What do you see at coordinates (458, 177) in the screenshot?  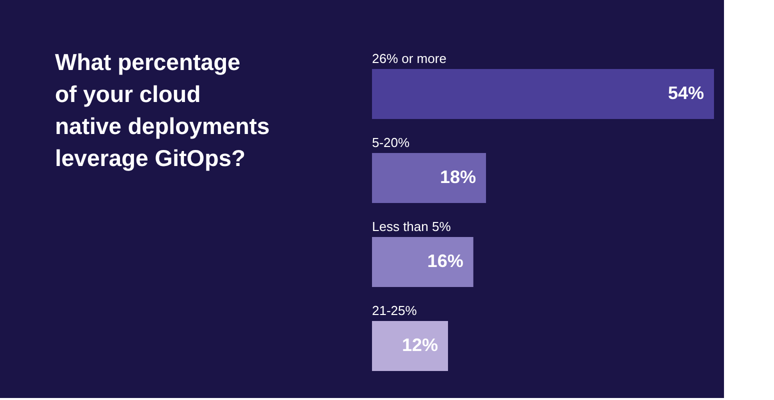 I see `data-label: 18%` at bounding box center [458, 177].